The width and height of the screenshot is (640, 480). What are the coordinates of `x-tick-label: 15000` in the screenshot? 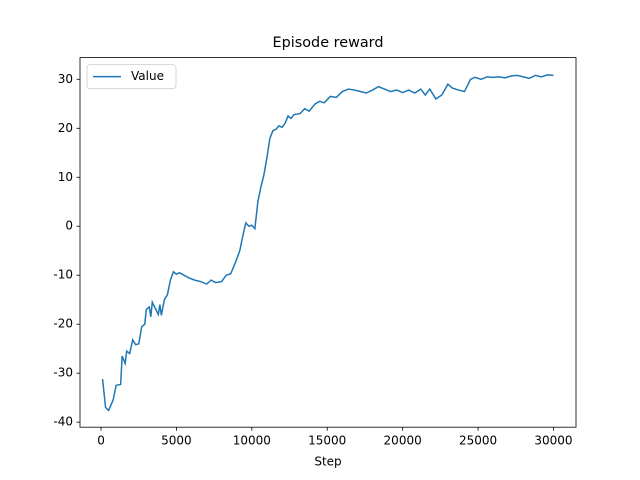 It's located at (327, 441).